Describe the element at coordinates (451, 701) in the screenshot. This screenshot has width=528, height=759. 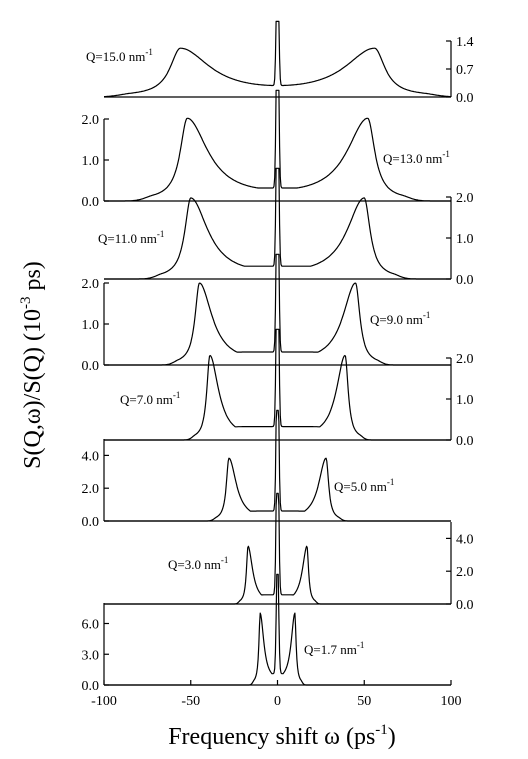
I see `x-tick-label: 100` at that location.